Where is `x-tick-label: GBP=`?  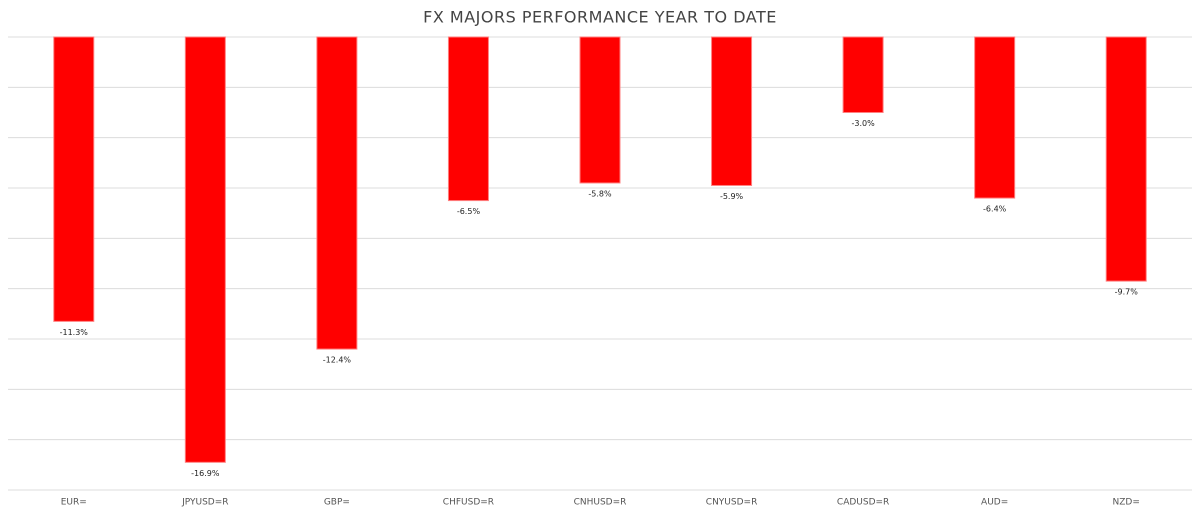 x-tick-label: GBP= is located at coordinates (337, 503).